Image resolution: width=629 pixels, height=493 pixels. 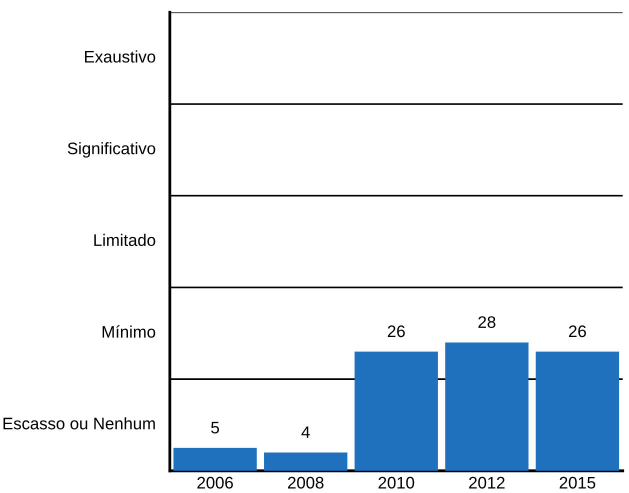 What do you see at coordinates (487, 322) in the screenshot?
I see `data-label: 28` at bounding box center [487, 322].